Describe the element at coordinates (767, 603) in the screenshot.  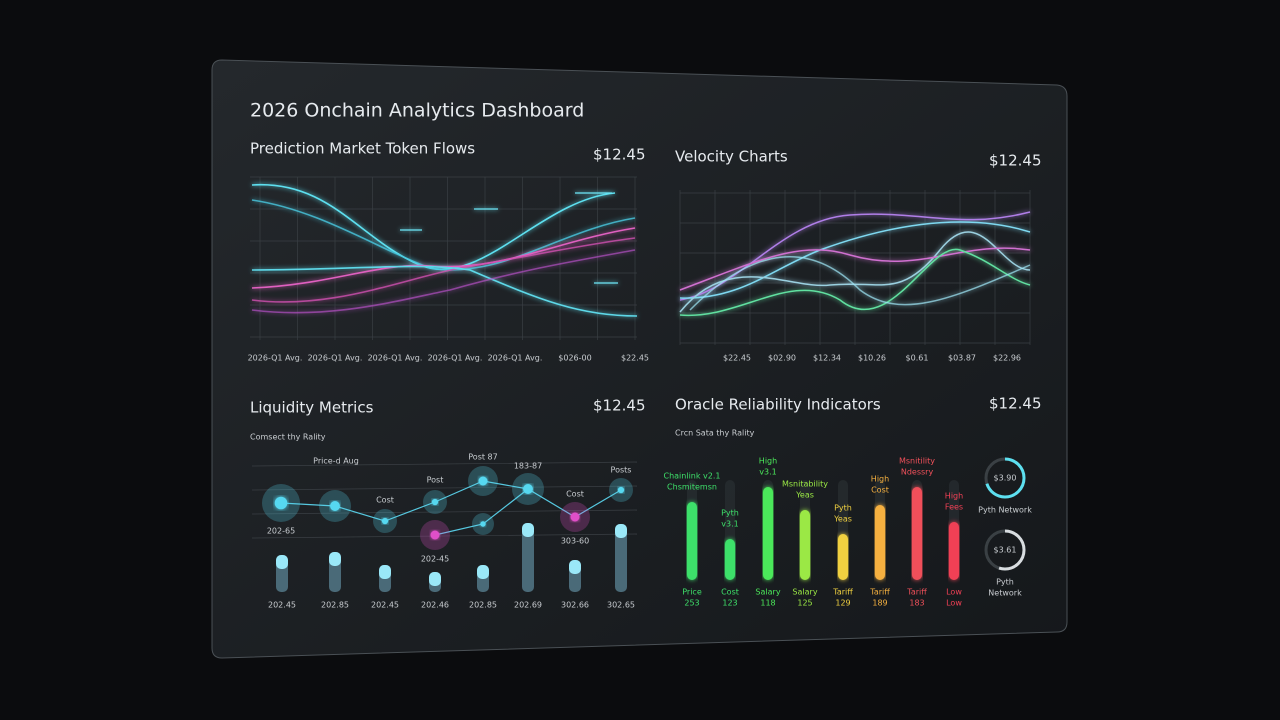
I see `bar-bottom-label: 118` at that location.